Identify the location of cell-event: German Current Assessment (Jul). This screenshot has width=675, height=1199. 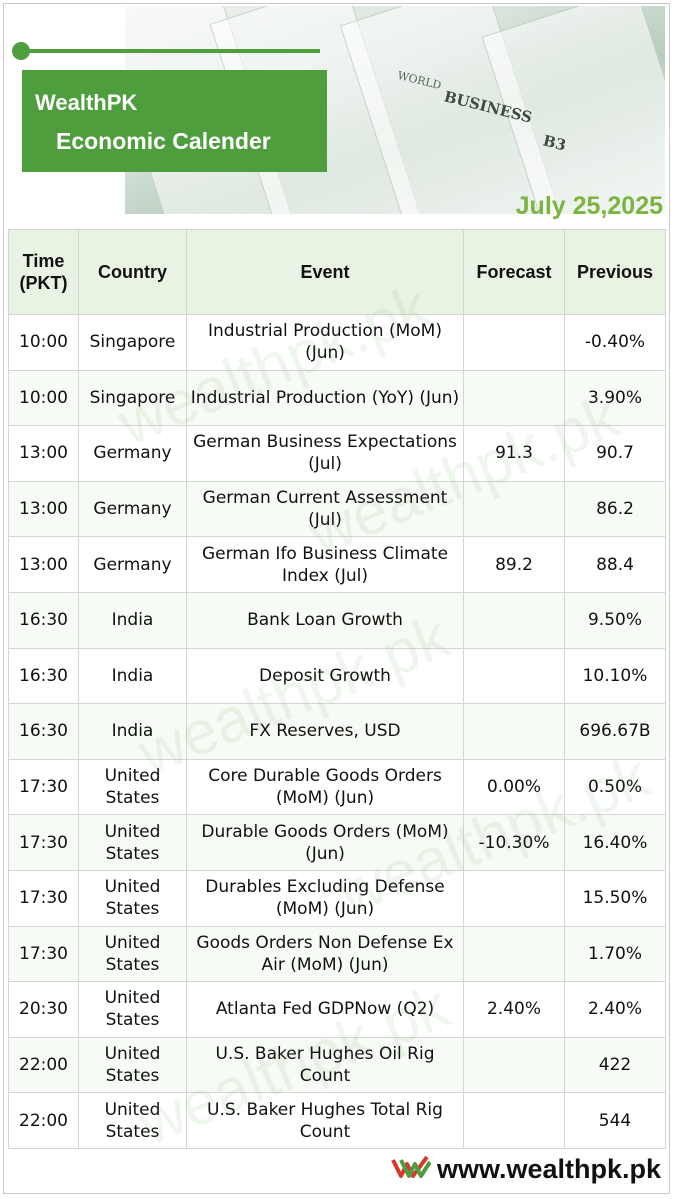
(325, 509).